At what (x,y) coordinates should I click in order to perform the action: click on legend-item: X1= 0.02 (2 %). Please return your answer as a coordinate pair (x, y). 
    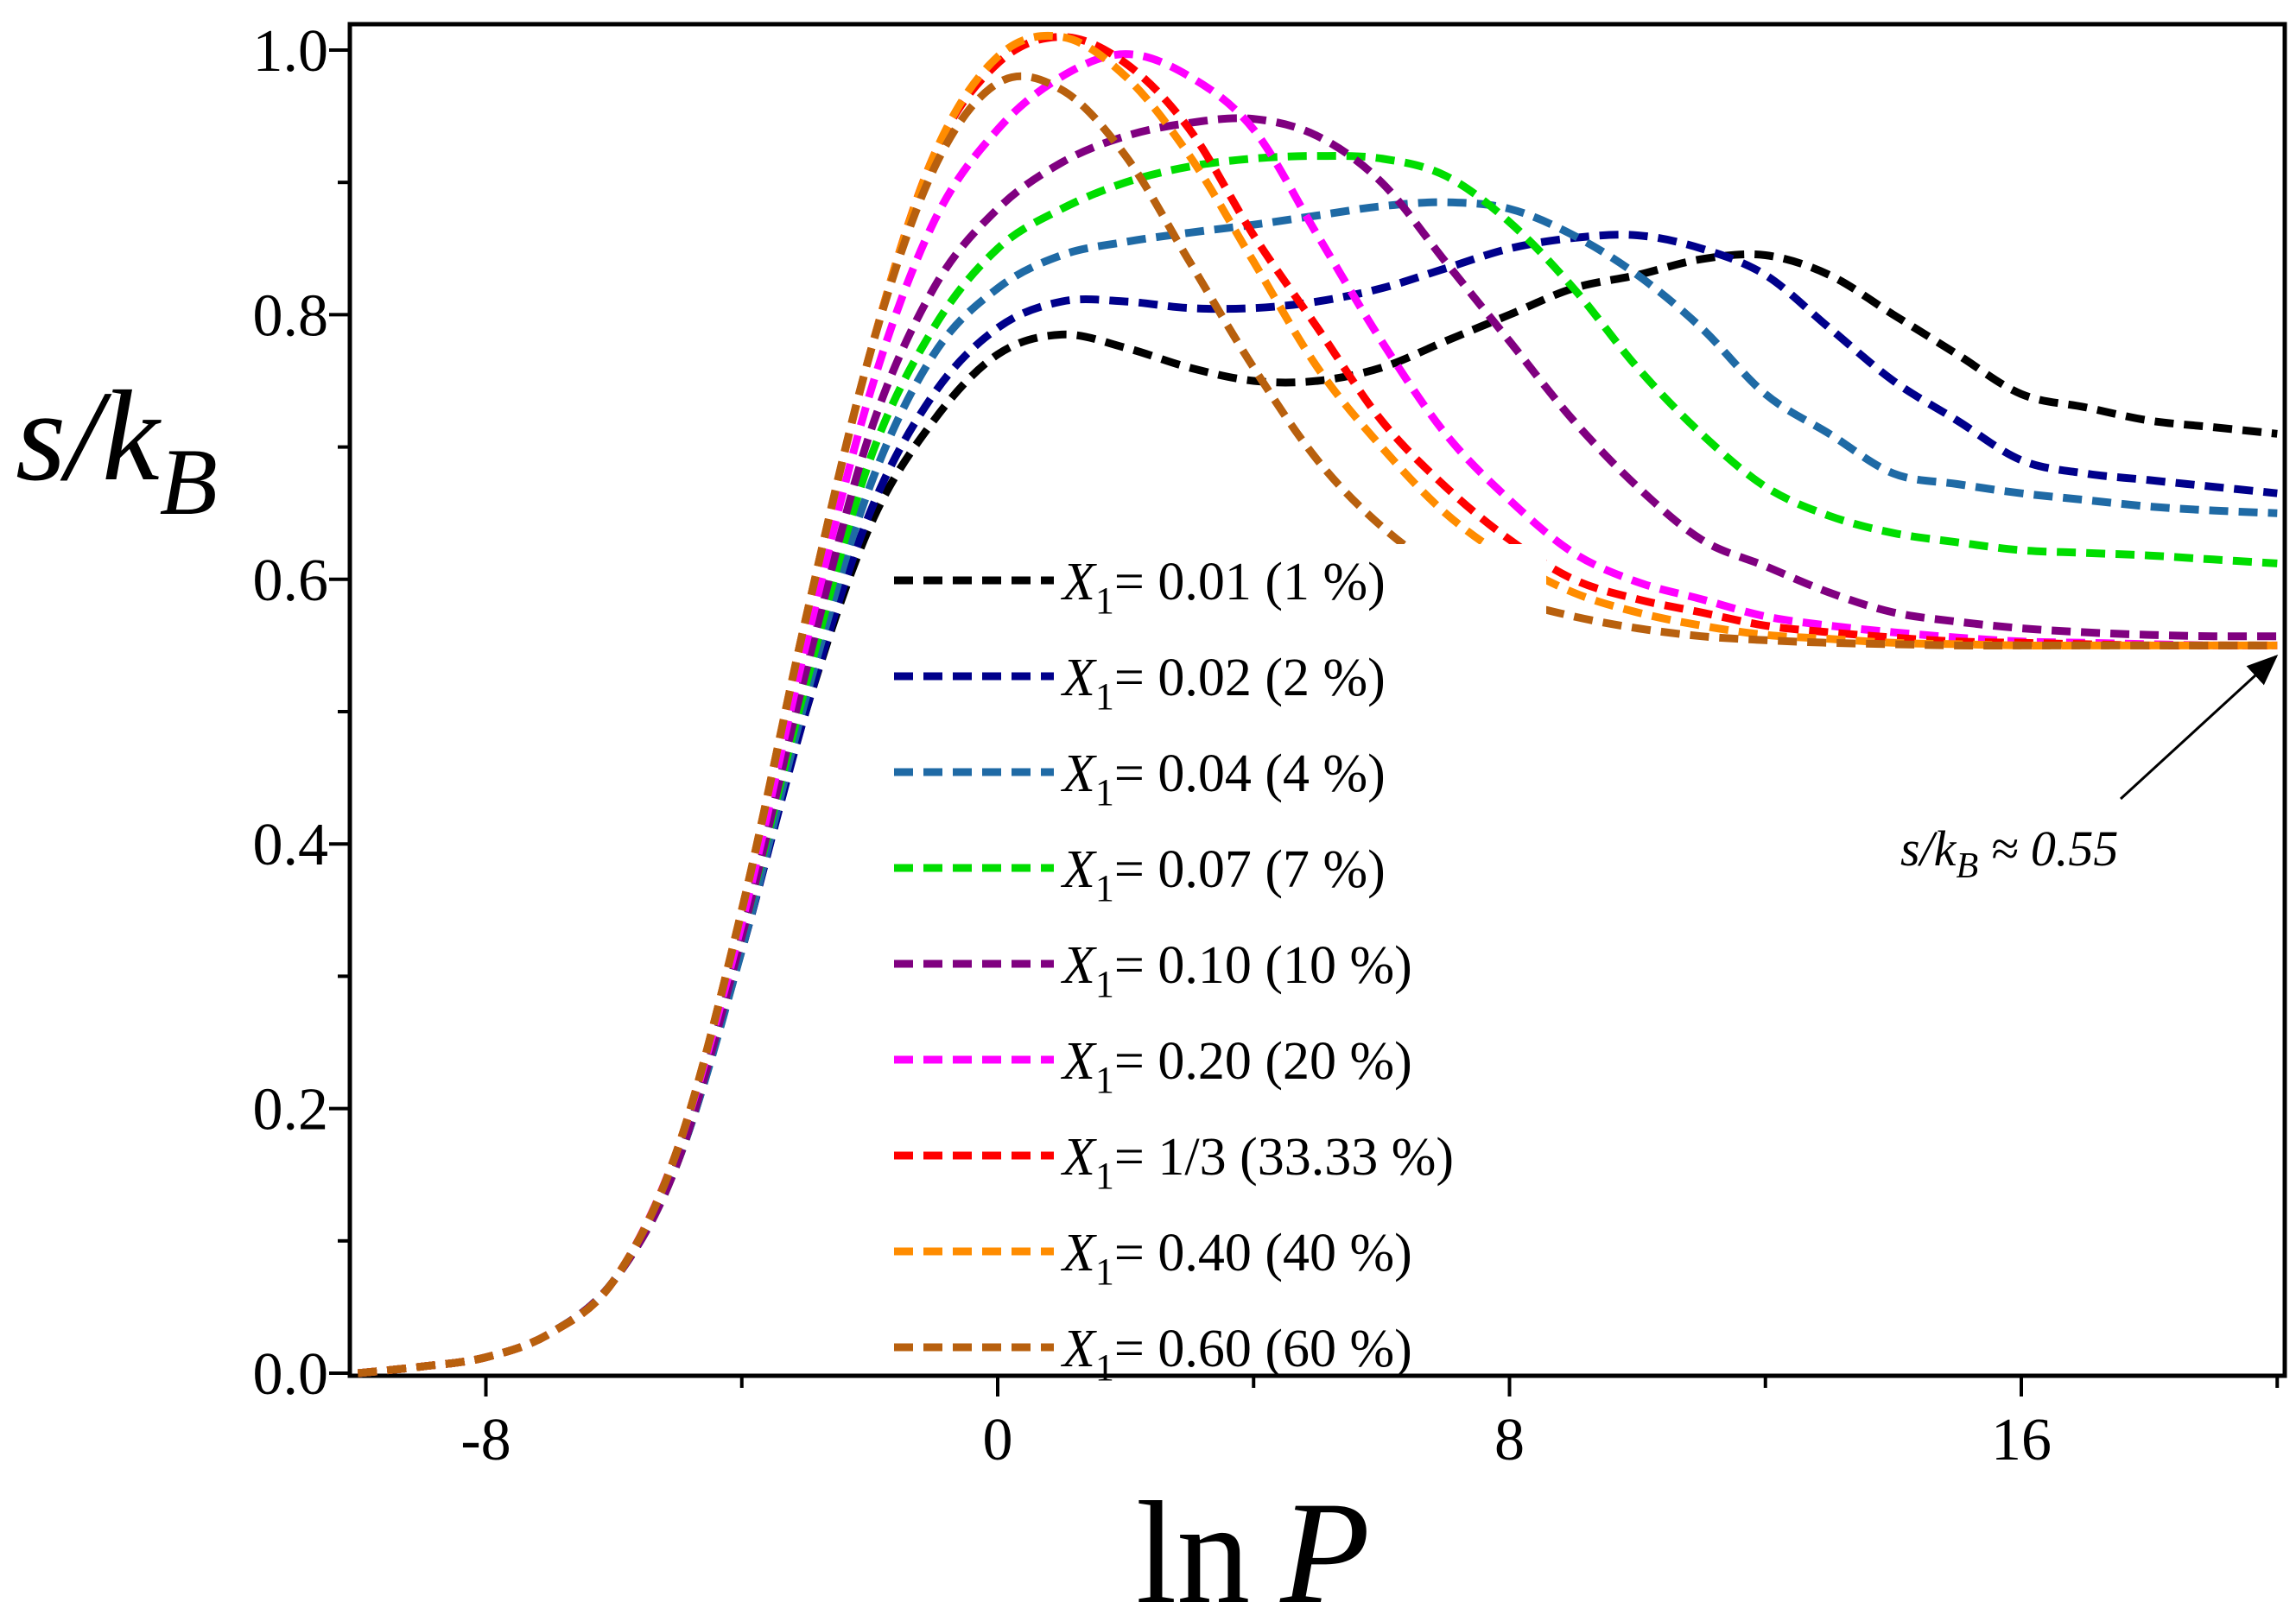
    Looking at the image, I should click on (1140, 683).